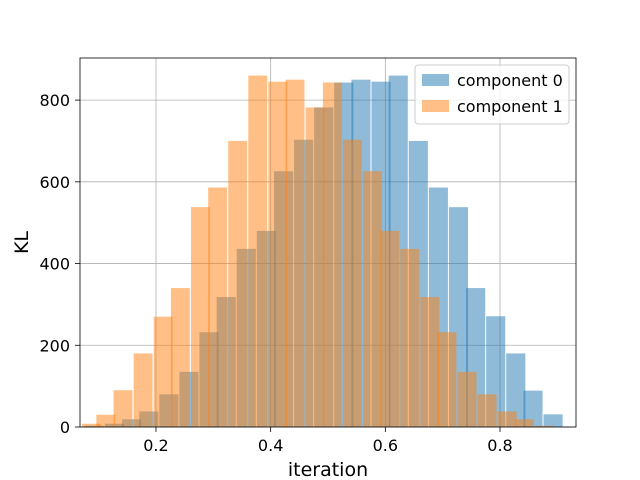  What do you see at coordinates (155, 445) in the screenshot?
I see `x-tick-label-0: 0.2` at bounding box center [155, 445].